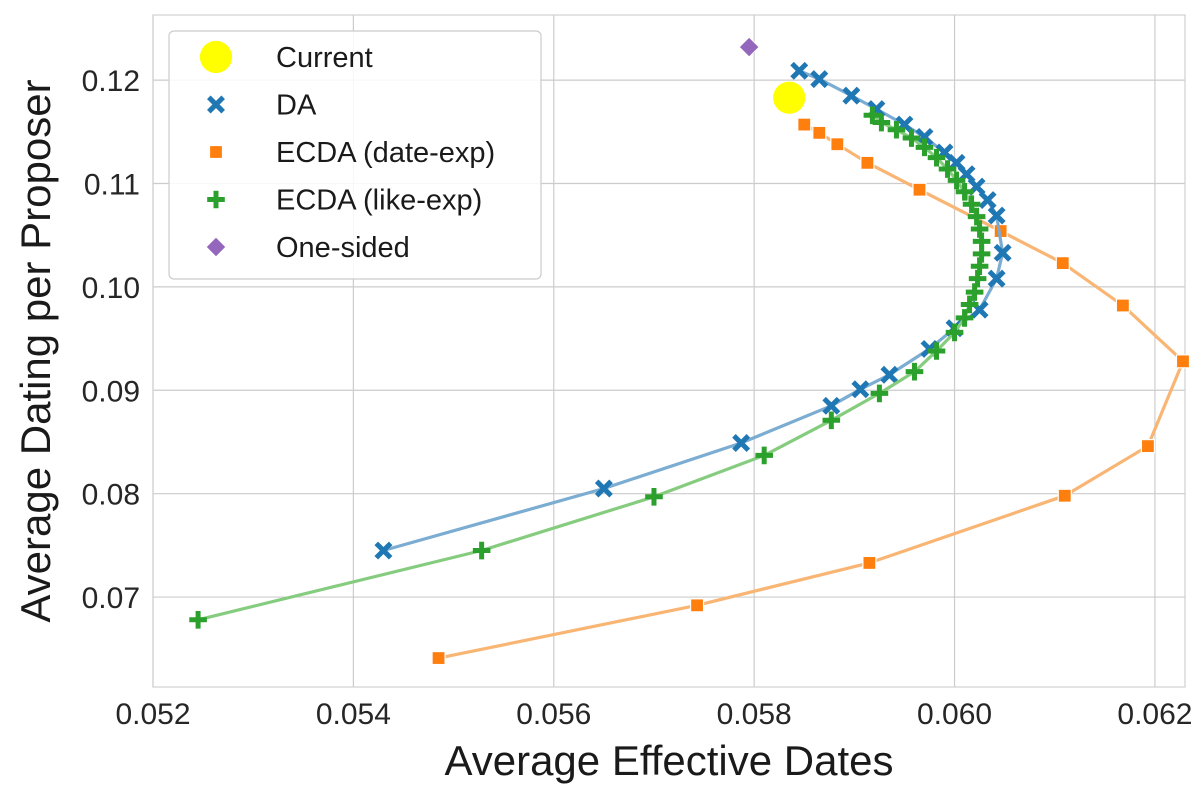 Image resolution: width=1200 pixels, height=800 pixels. I want to click on y-tick-label: 0.11, so click(112, 185).